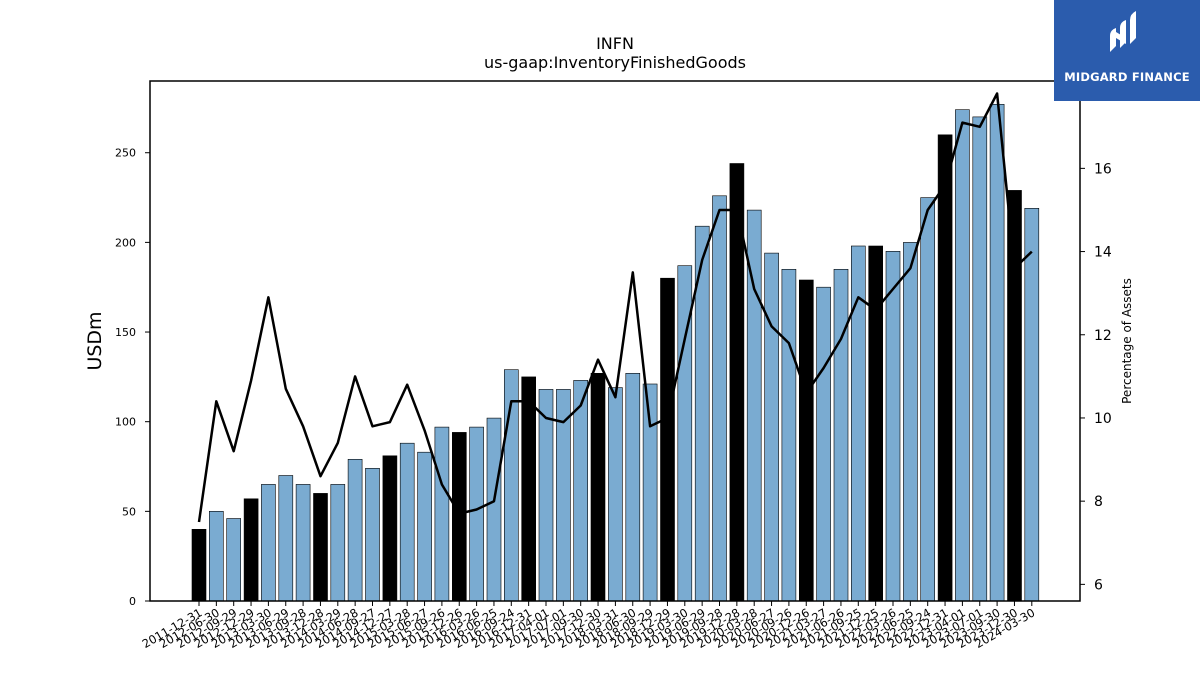 This screenshot has width=1200, height=675. What do you see at coordinates (1103, 169) in the screenshot?
I see `y2-tick-label: 16` at bounding box center [1103, 169].